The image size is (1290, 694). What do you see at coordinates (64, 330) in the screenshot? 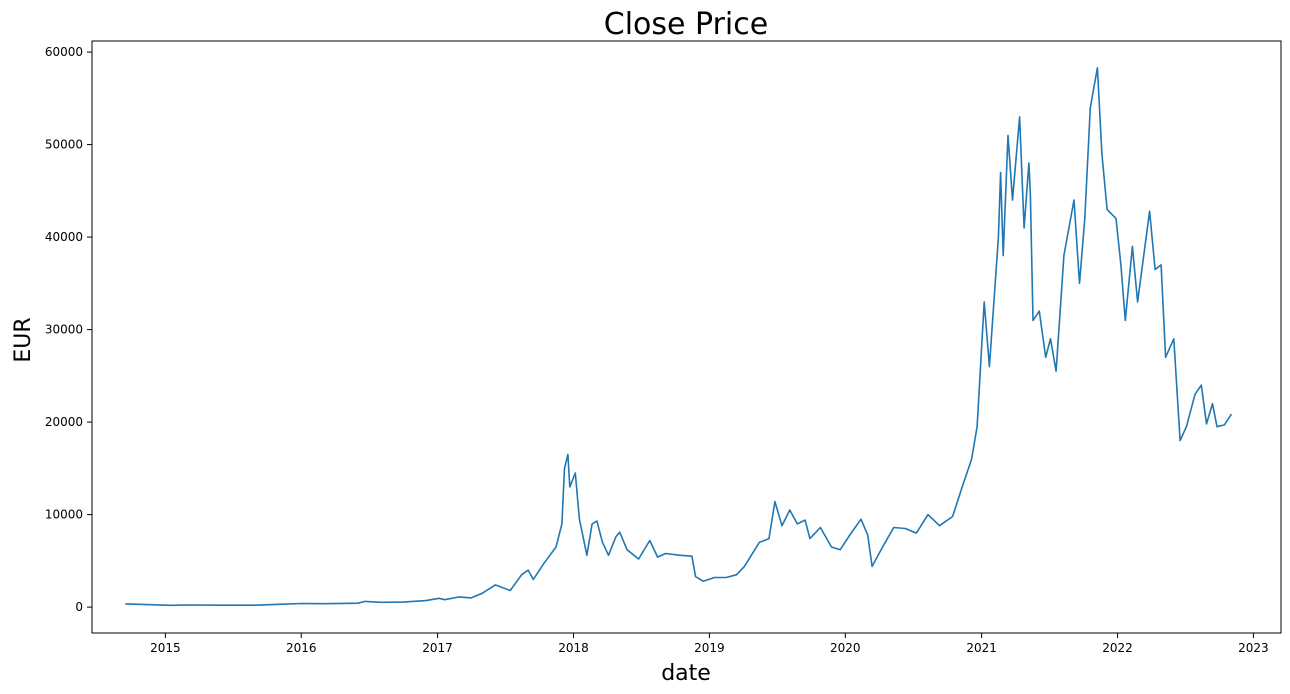
I see `y-tick-label: 30000` at bounding box center [64, 330].